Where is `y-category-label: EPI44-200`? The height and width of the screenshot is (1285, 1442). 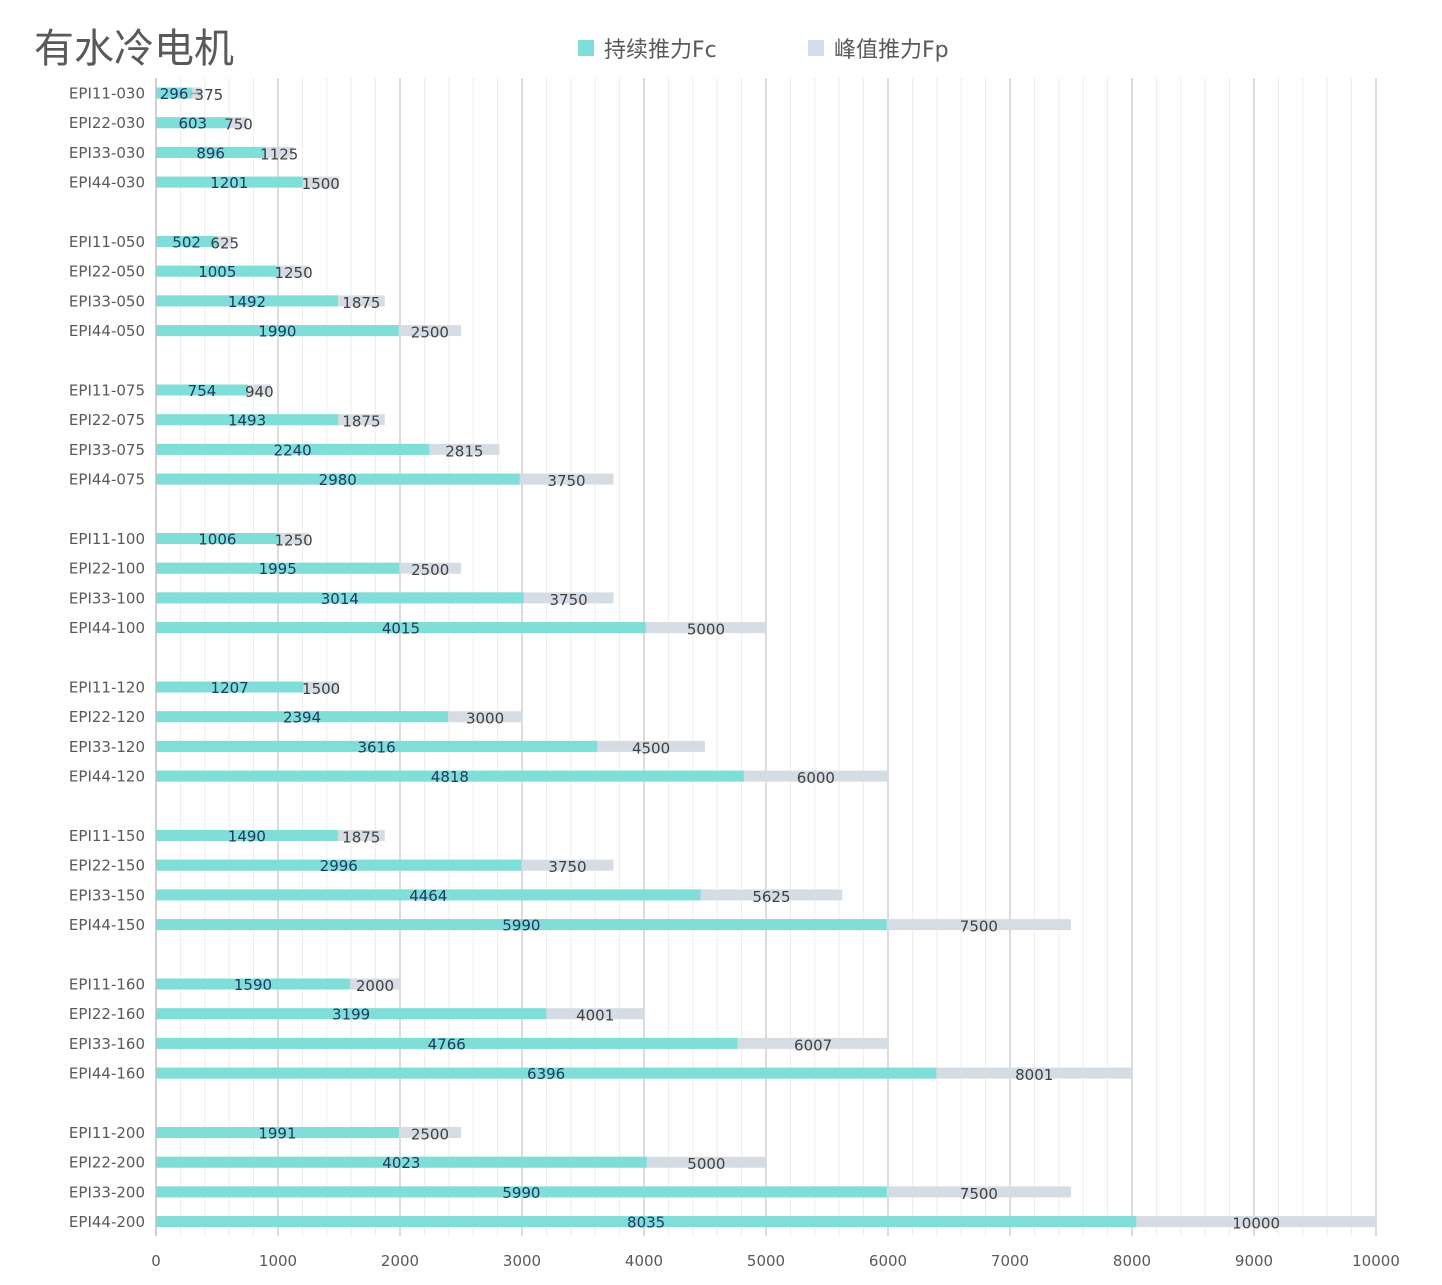 y-category-label: EPI44-200 is located at coordinates (107, 1222).